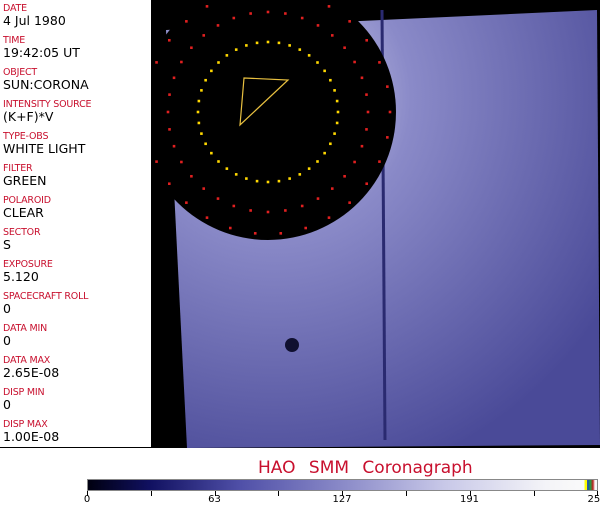 The image size is (600, 512). What do you see at coordinates (34, 20) in the screenshot?
I see `field-value: 4 Jul 1980` at bounding box center [34, 20].